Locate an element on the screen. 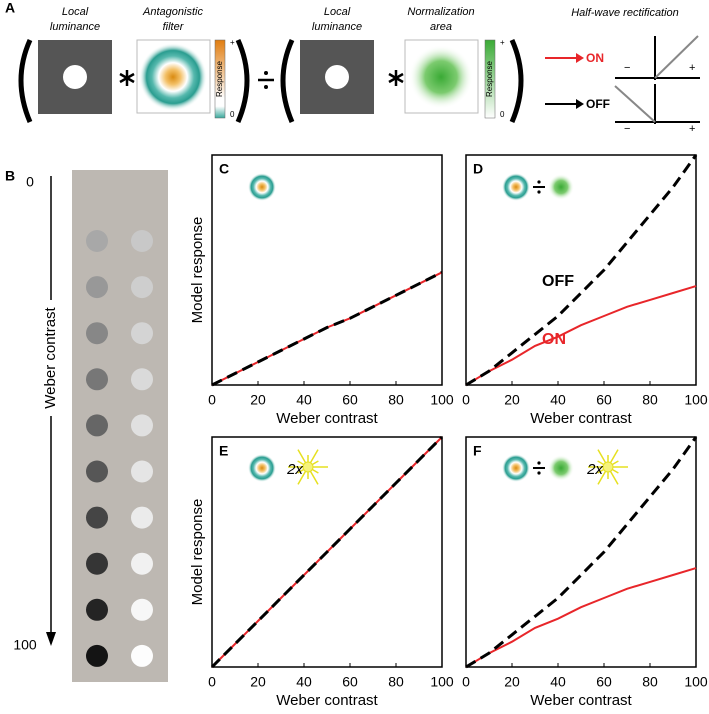 Image resolution: width=709 pixels, height=714 pixels. colorbar-tick: 0 is located at coordinates (502, 114).